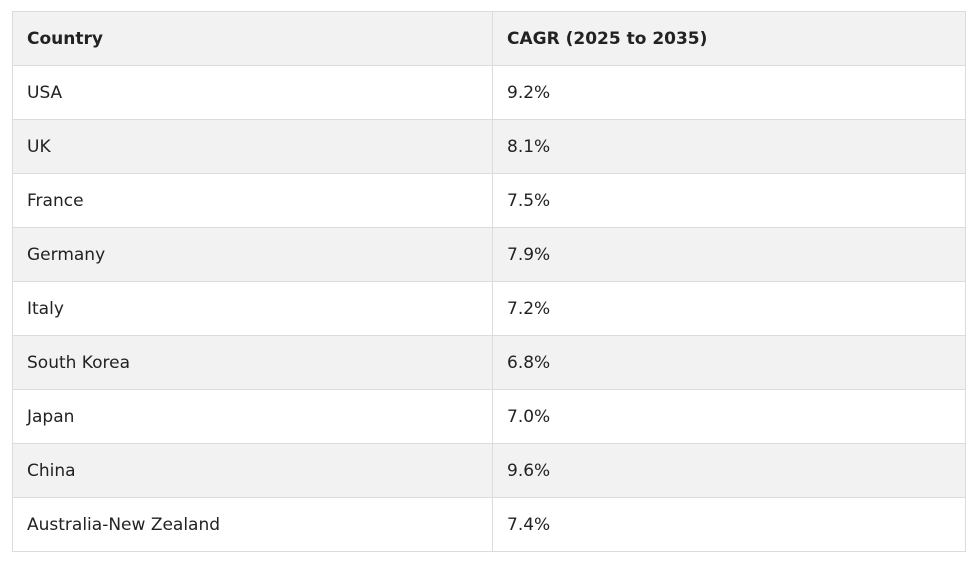 The image size is (972, 566). I want to click on table-row: South Korea 6.8%, so click(489, 362).